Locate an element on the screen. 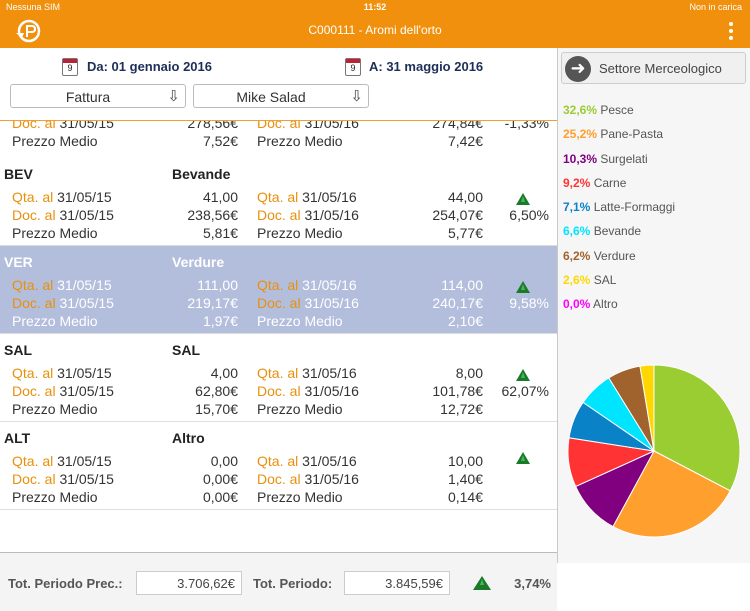  customer-select: Mike Salad ⇩ is located at coordinates (281, 96).